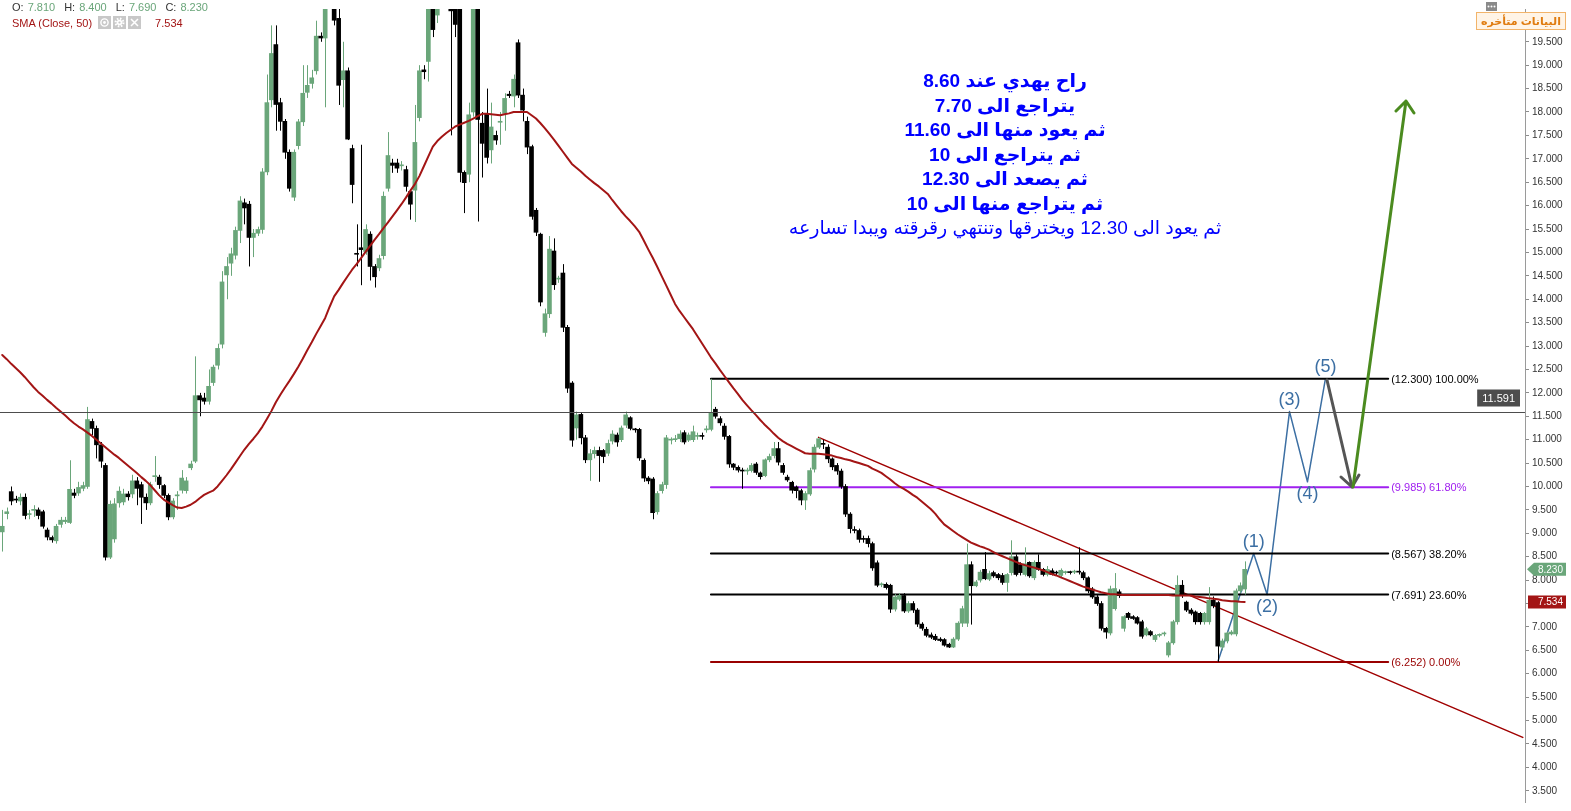 Image resolution: width=1571 pixels, height=811 pixels. What do you see at coordinates (1267, 605) in the screenshot?
I see `annotation: (2)` at bounding box center [1267, 605].